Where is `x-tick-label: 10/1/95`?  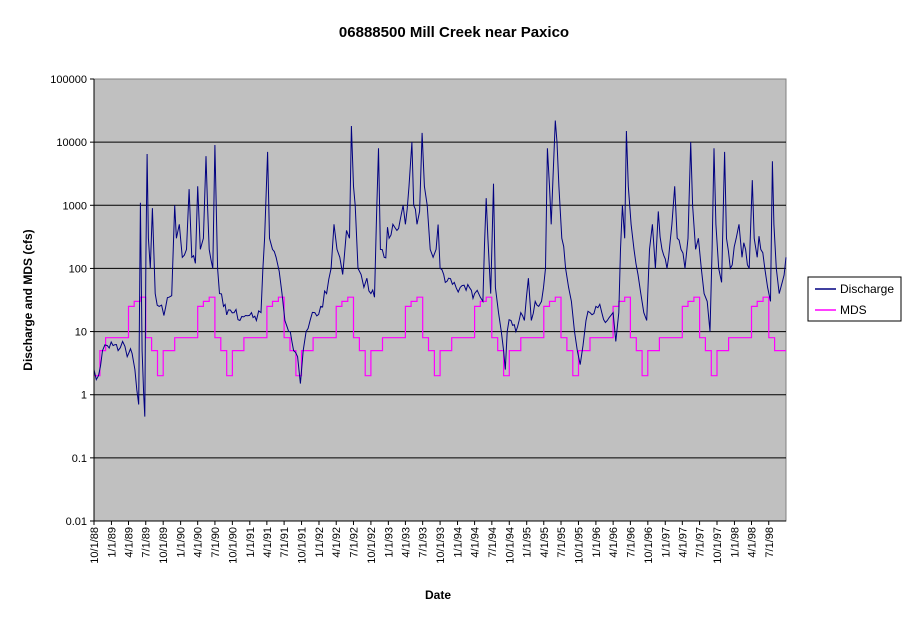
x-tick-label: 10/1/95 is located at coordinates (579, 545).